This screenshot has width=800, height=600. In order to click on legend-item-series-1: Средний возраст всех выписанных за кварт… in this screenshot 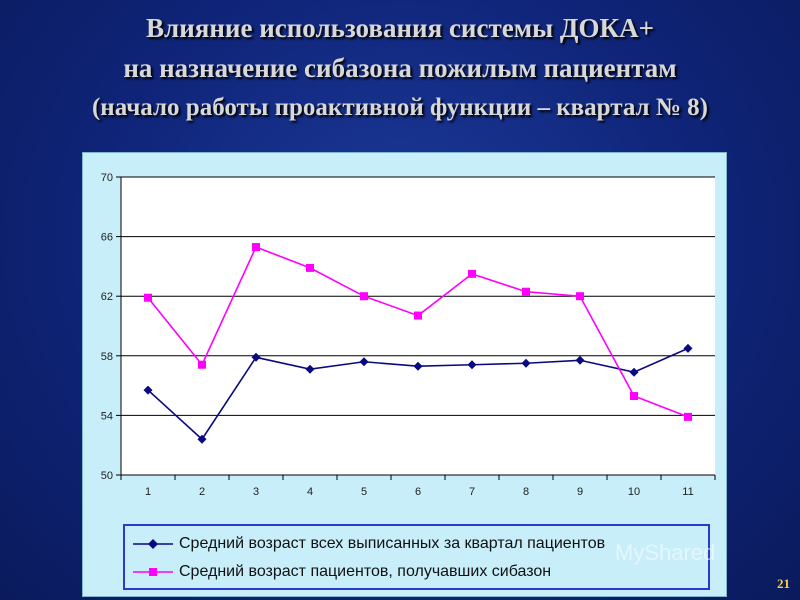, I will do `click(418, 544)`.